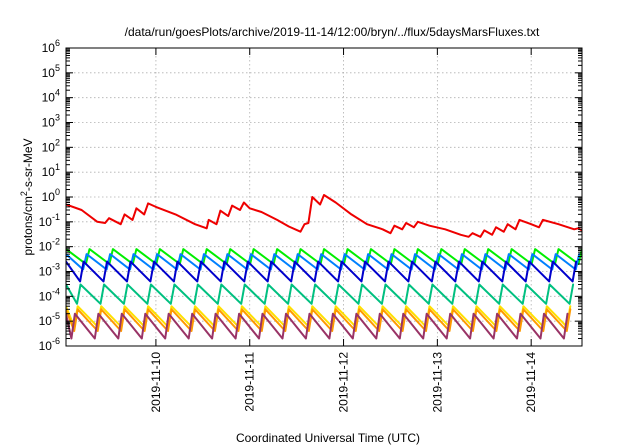  Describe the element at coordinates (28, 225) in the screenshot. I see `y-axis-title-unit: protons/cm` at that location.